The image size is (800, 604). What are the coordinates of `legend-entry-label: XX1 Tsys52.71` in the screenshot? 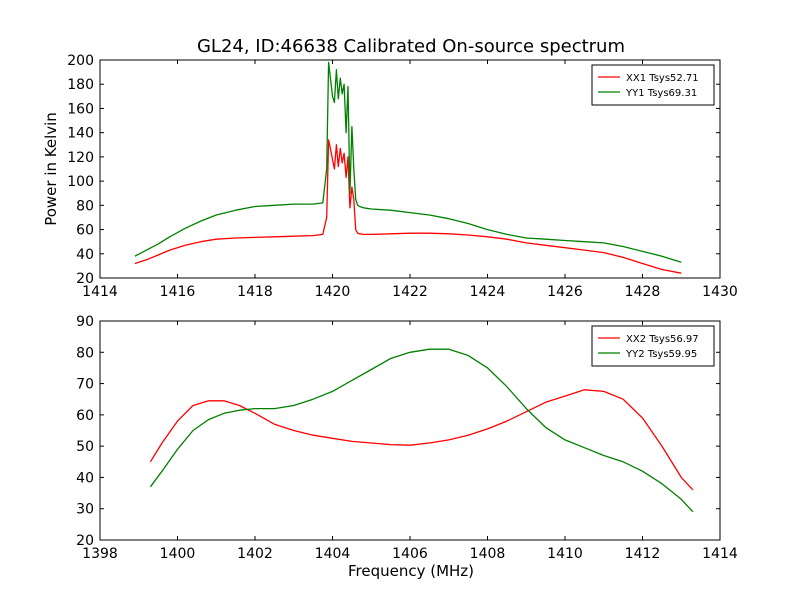 It's located at (662, 78).